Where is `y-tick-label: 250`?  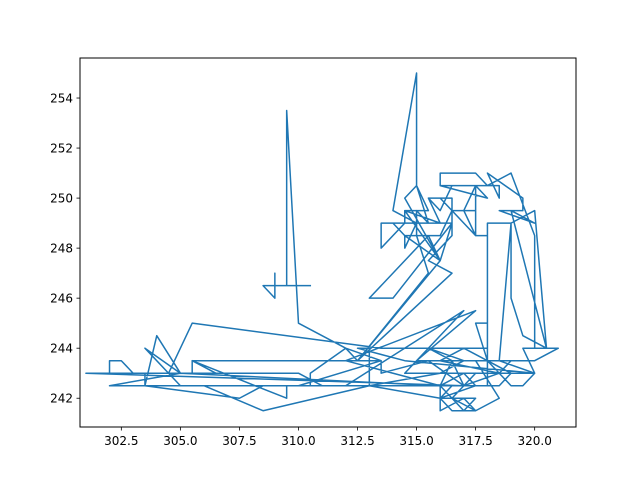
y-tick-label: 250 is located at coordinates (61, 199).